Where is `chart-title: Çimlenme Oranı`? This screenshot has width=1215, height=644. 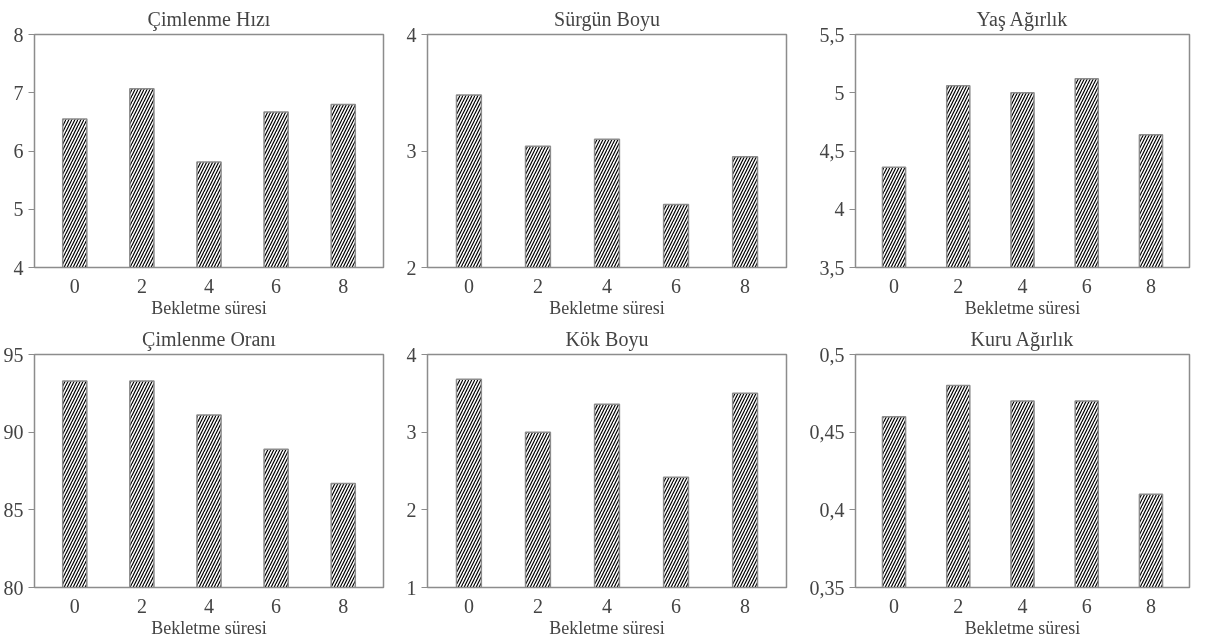 chart-title: Çimlenme Oranı is located at coordinates (209, 339).